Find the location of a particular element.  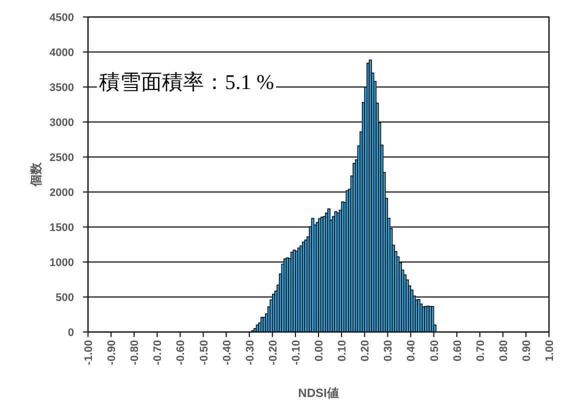

y-tick-label: 3000 is located at coordinates (62, 123).